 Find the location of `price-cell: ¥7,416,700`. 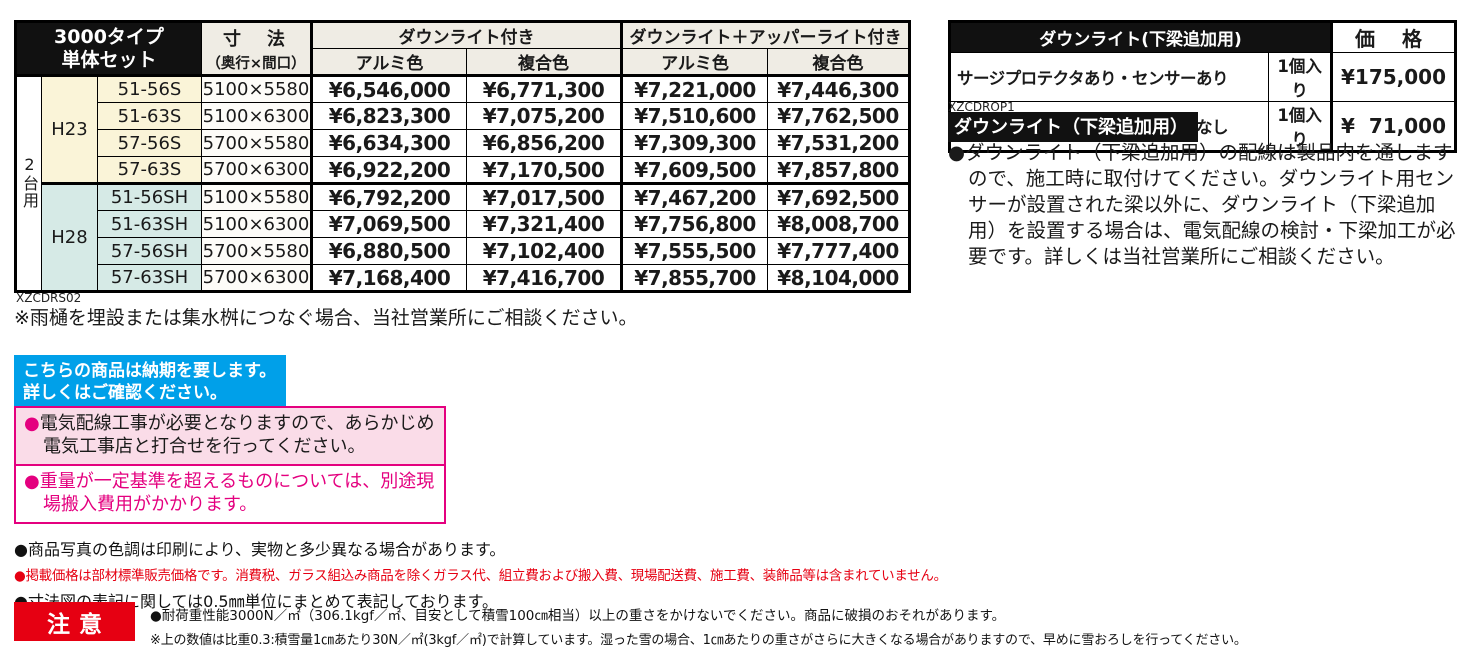

price-cell: ¥7,416,700 is located at coordinates (544, 278).